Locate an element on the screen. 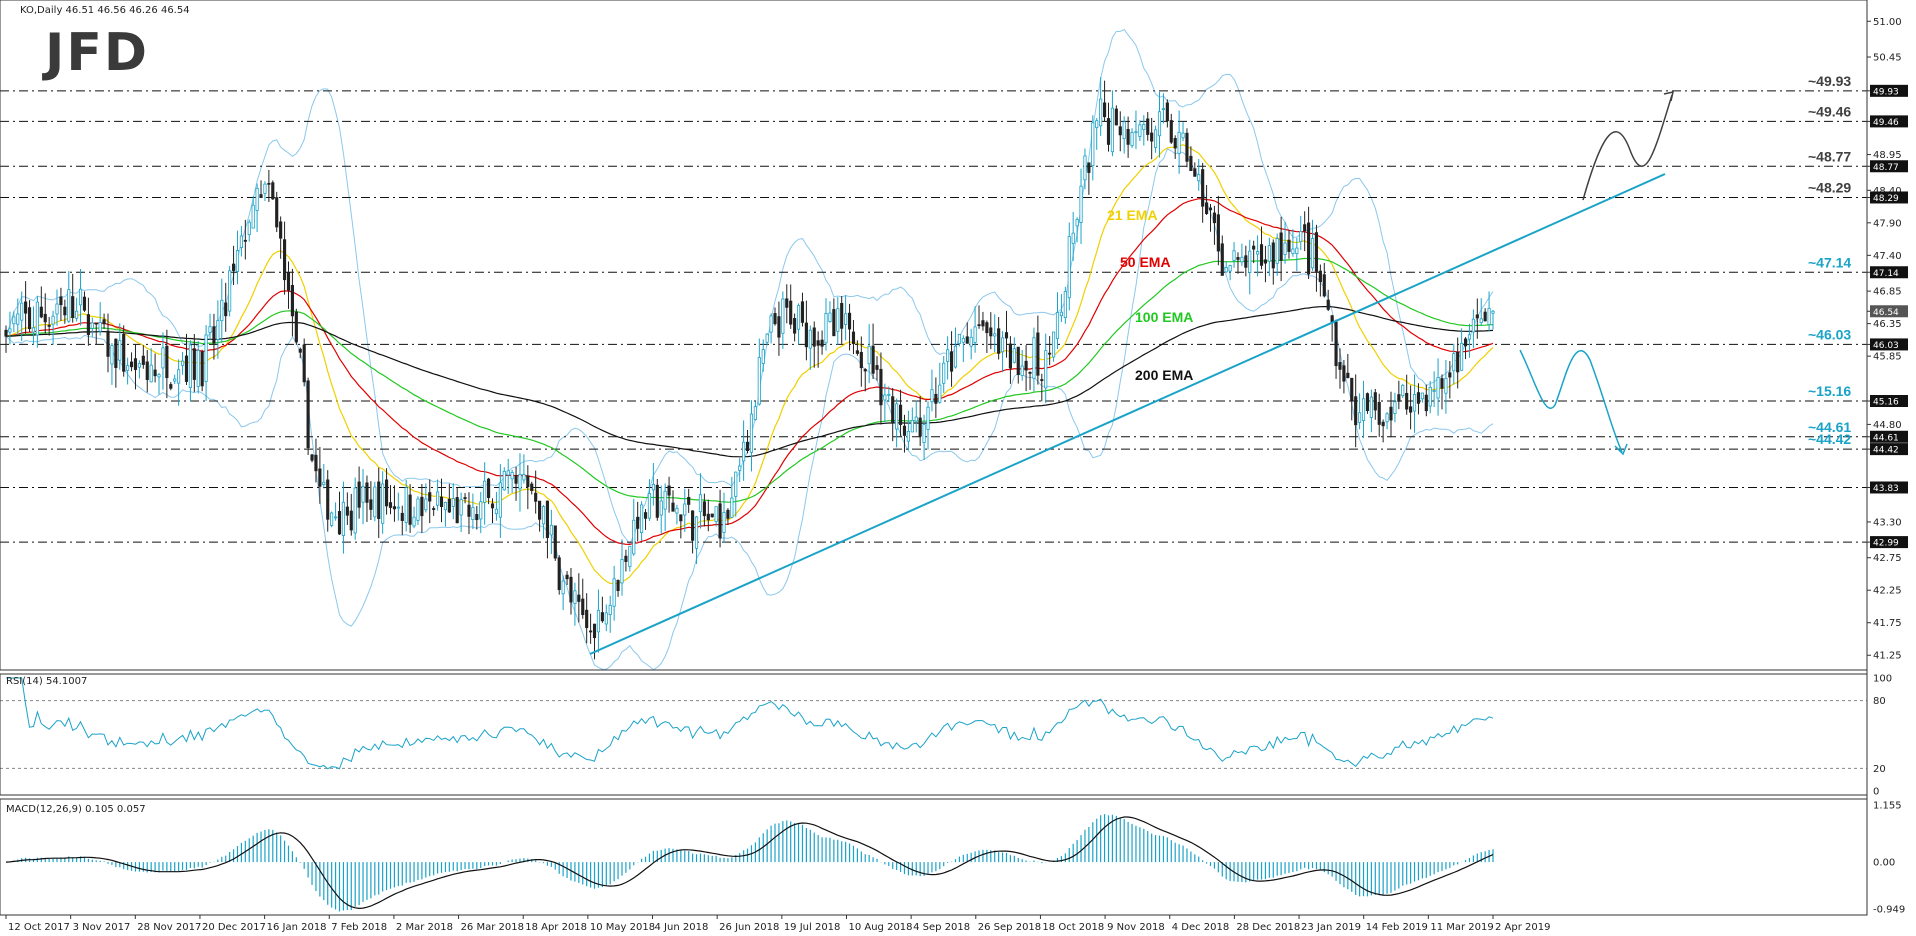 This screenshot has height=936, width=1916. date-tick-label: 7 Feb 2018 is located at coordinates (359, 927).